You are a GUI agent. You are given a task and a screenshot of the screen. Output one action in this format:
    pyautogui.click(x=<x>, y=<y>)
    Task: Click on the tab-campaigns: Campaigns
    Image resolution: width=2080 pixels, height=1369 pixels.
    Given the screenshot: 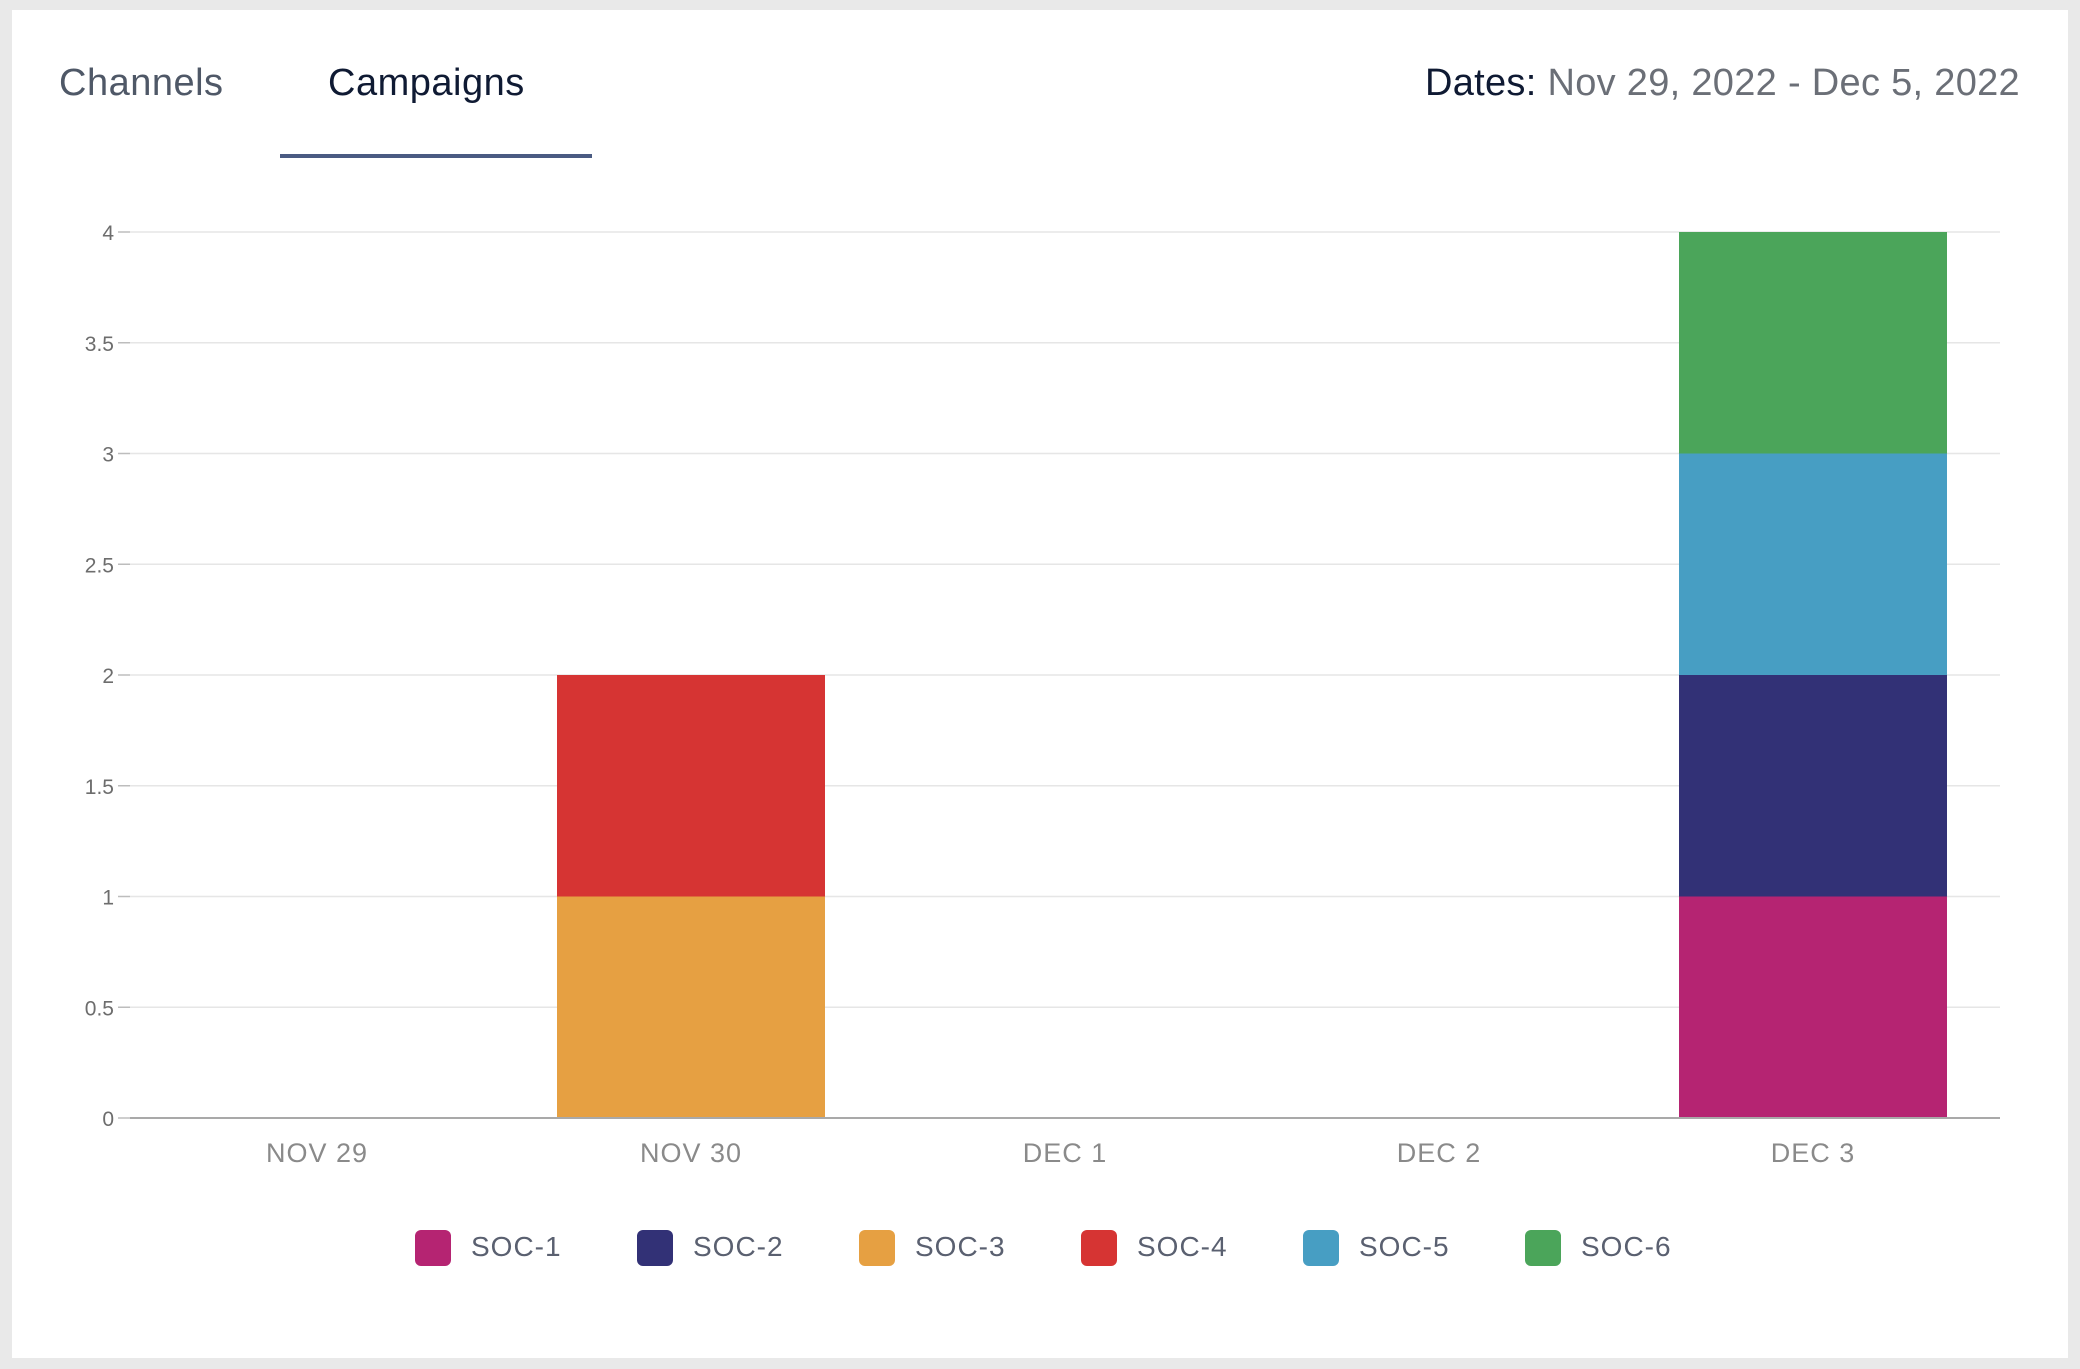 What is the action you would take?
    pyautogui.click(x=426, y=83)
    